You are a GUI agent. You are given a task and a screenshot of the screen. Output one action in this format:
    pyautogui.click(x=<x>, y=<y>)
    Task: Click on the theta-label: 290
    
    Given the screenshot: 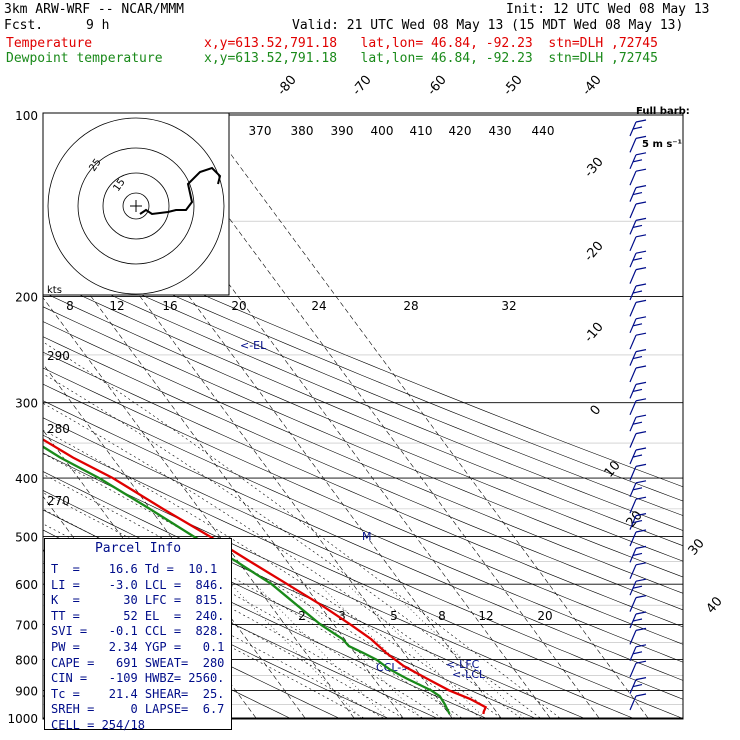 What is the action you would take?
    pyautogui.click(x=58, y=356)
    